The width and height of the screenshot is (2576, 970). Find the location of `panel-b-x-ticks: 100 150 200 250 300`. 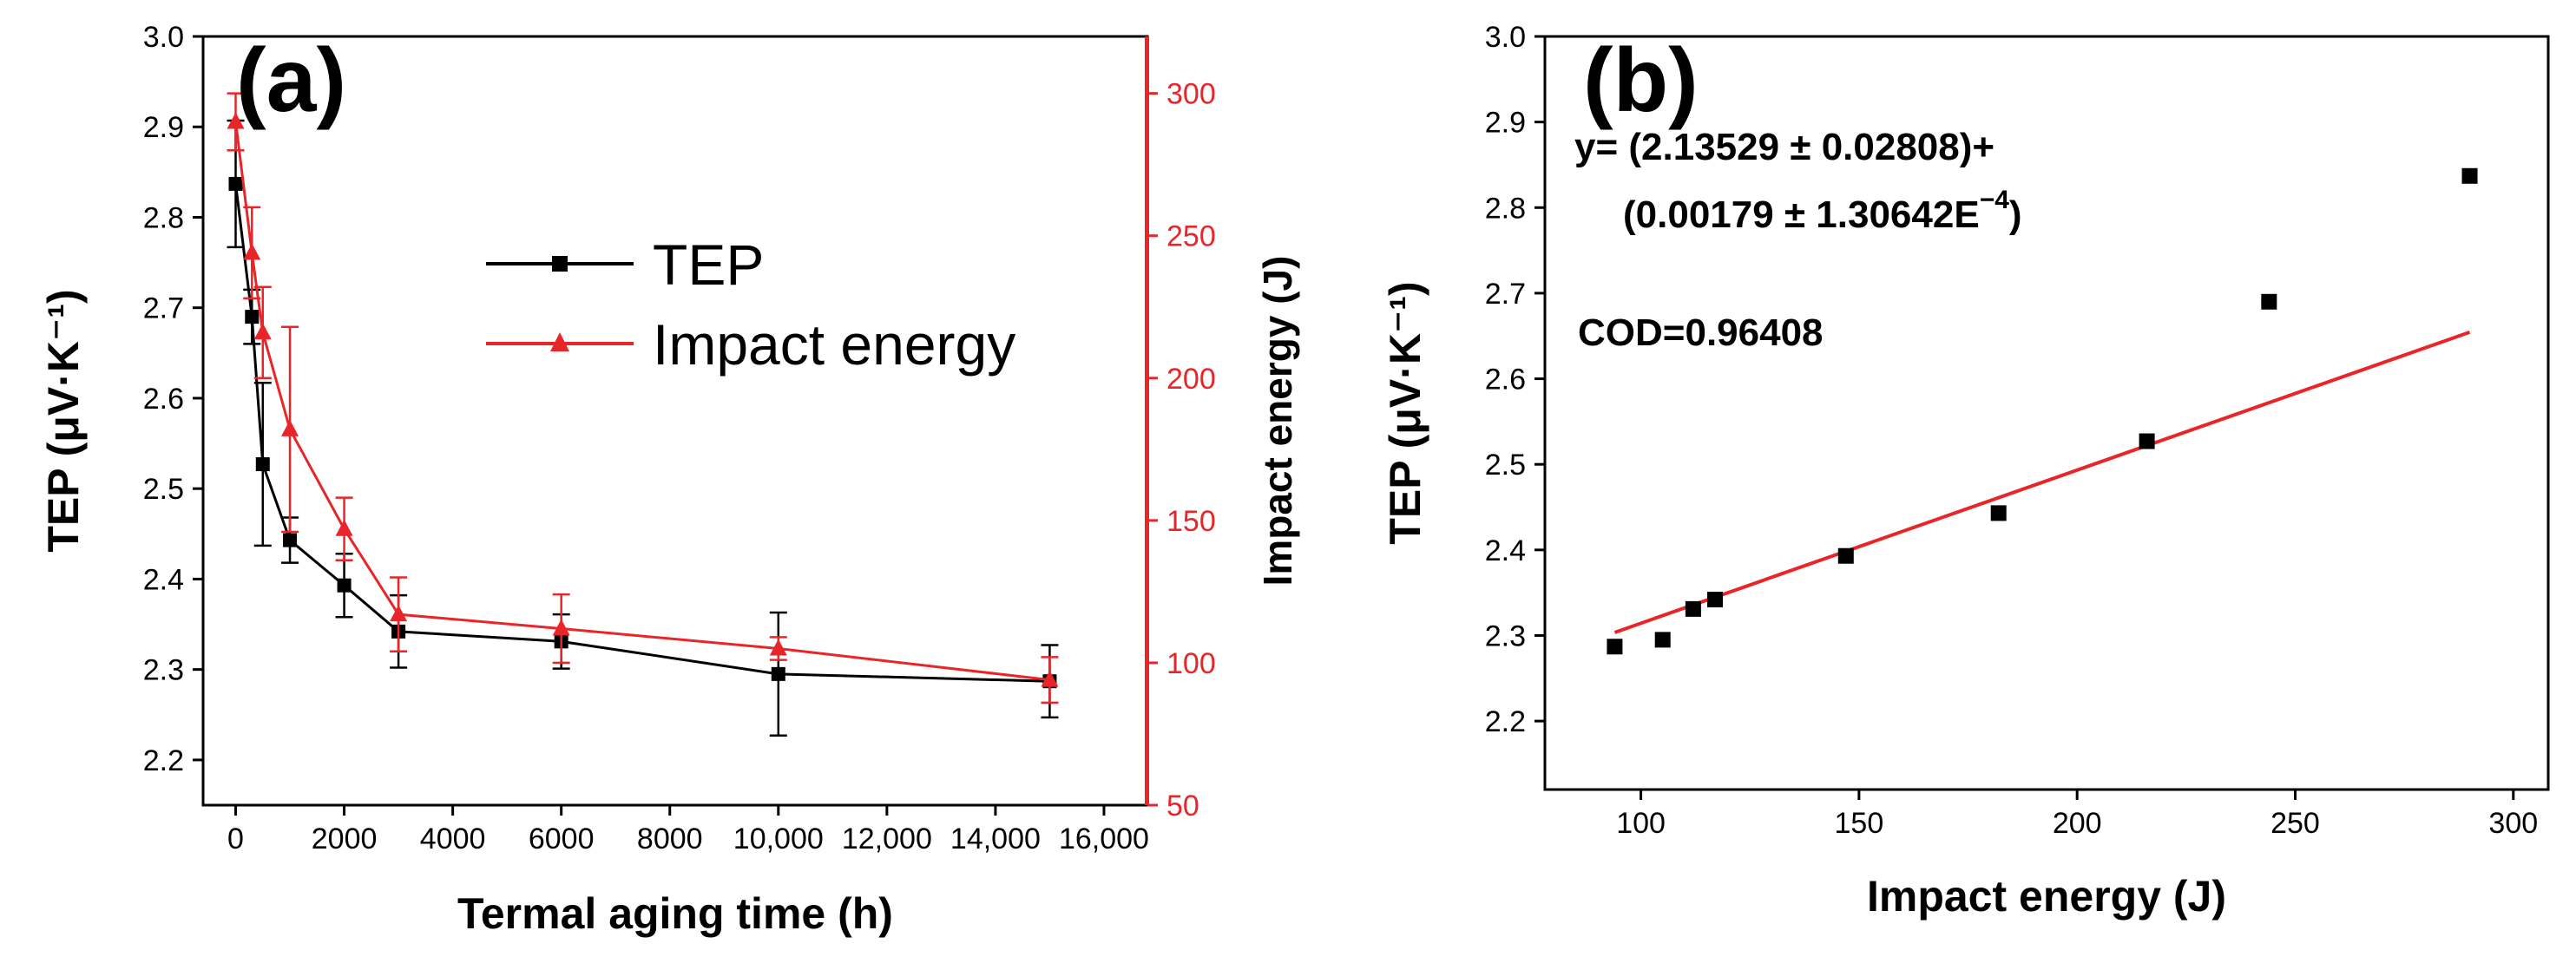

panel-b-x-ticks: 100 150 200 250 300 is located at coordinates (2077, 815).